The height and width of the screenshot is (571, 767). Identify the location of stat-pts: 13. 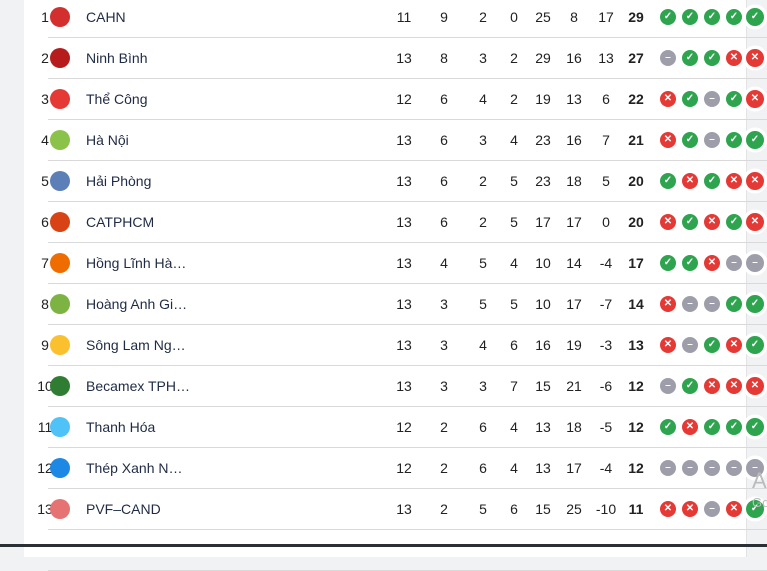
(636, 345).